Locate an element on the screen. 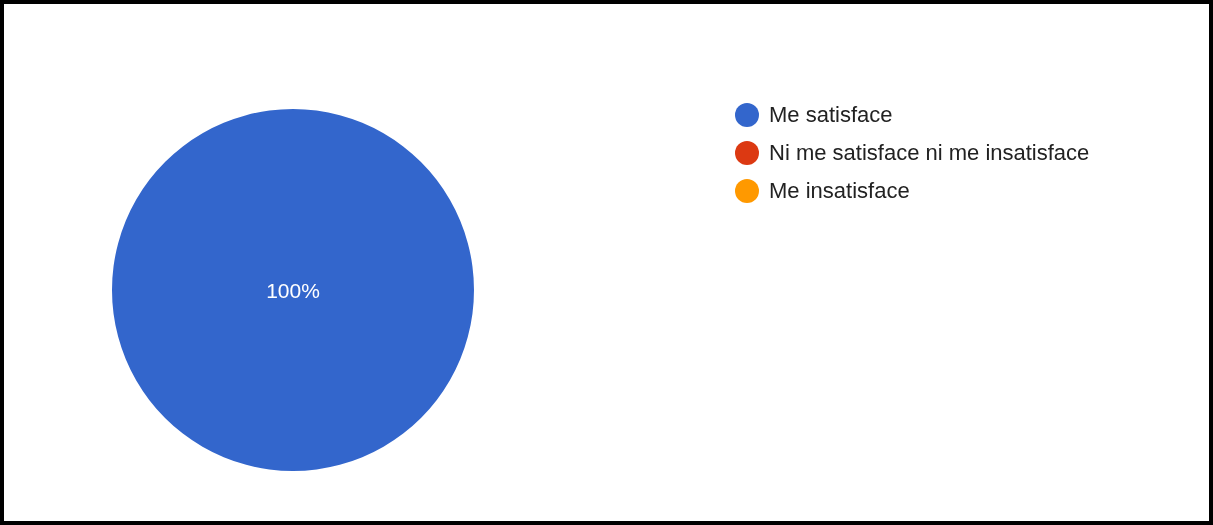 Image resolution: width=1213 pixels, height=525 pixels. legend-label: Me insatisface is located at coordinates (839, 191).